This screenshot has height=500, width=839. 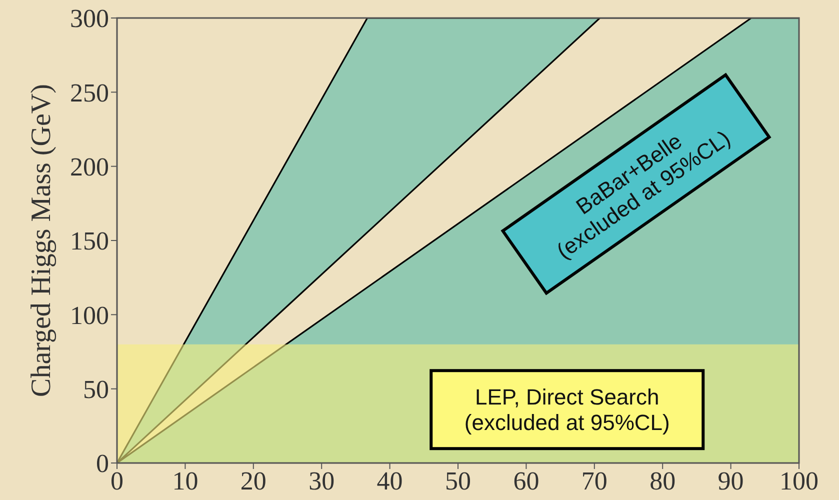 What do you see at coordinates (663, 481) in the screenshot?
I see `x-tick-label: 80` at bounding box center [663, 481].